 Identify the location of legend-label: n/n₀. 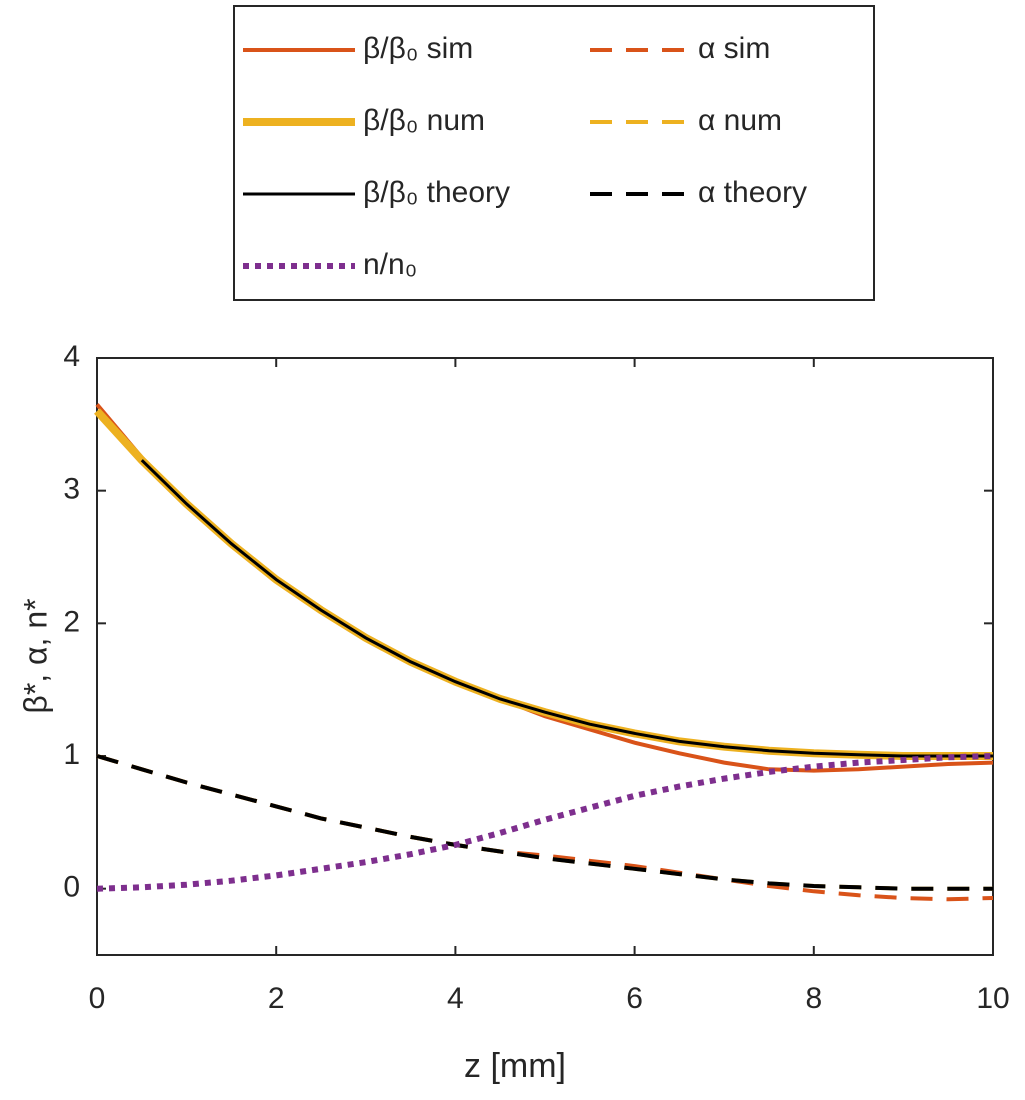
(390, 264).